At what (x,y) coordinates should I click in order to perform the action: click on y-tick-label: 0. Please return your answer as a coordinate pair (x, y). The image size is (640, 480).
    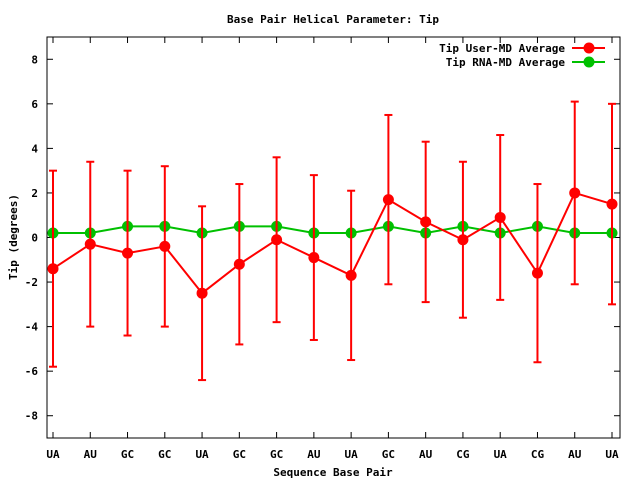
    Looking at the image, I should click on (34, 238).